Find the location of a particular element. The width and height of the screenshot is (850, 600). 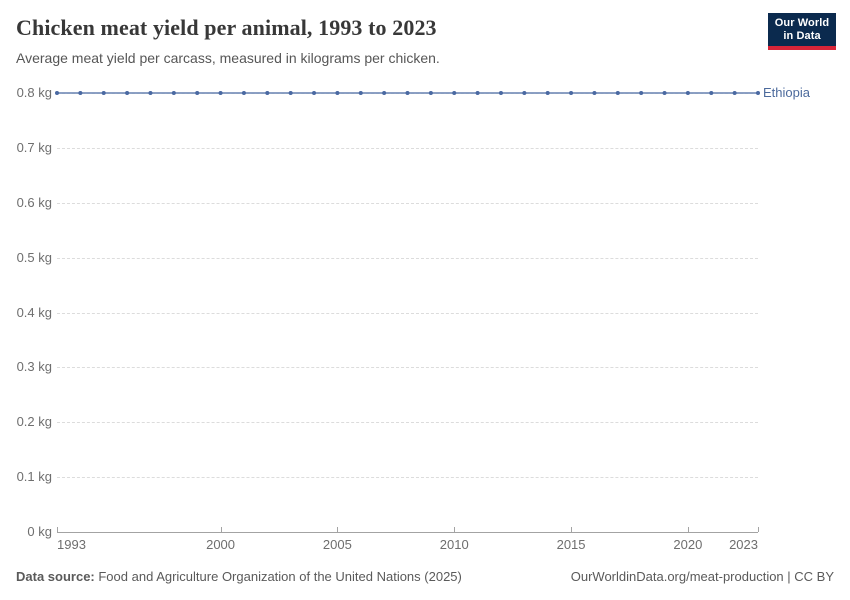

owid-logo: Our World in Data is located at coordinates (802, 31).